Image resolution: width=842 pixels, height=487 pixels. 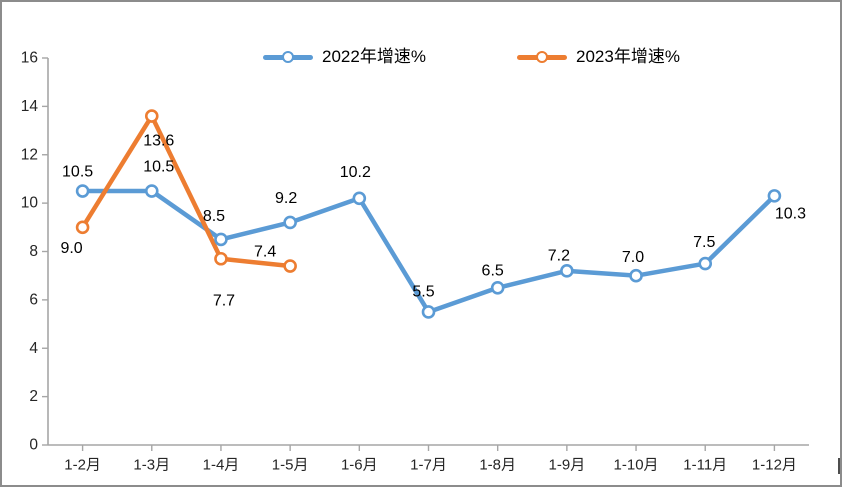 I want to click on screen-artifact, so click(x=839, y=466).